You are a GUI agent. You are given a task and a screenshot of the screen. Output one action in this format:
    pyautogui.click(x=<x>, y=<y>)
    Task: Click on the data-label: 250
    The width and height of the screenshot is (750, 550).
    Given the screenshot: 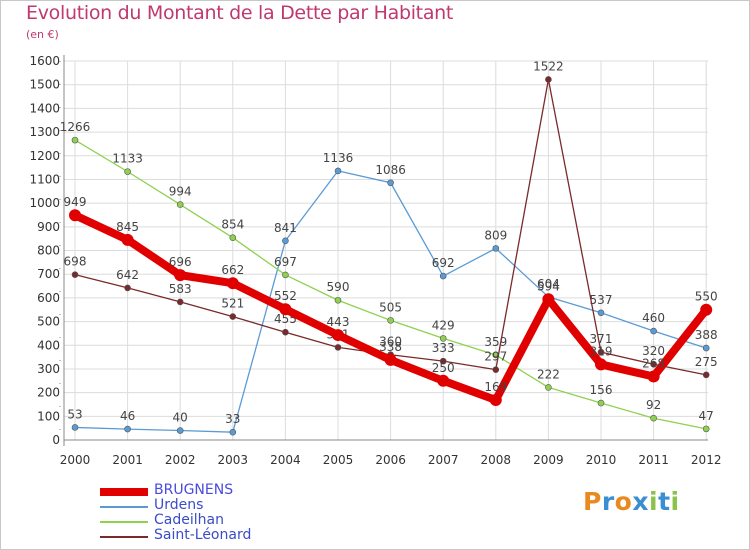 What is the action you would take?
    pyautogui.click(x=443, y=368)
    